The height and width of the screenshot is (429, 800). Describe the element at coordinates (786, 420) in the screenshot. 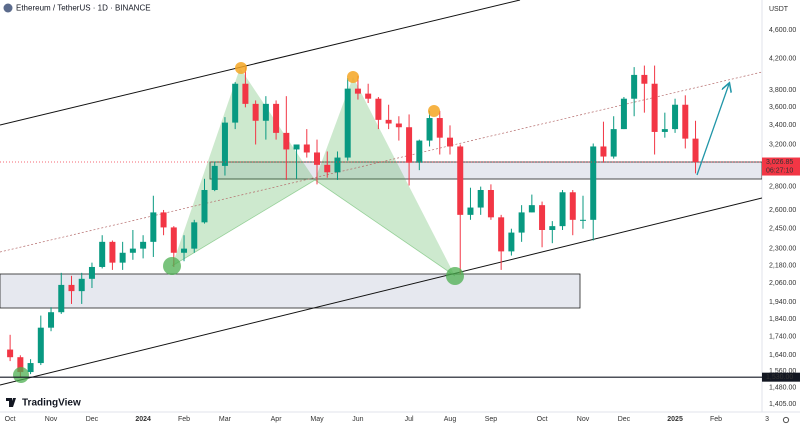

I see `settings-icon` at that location.